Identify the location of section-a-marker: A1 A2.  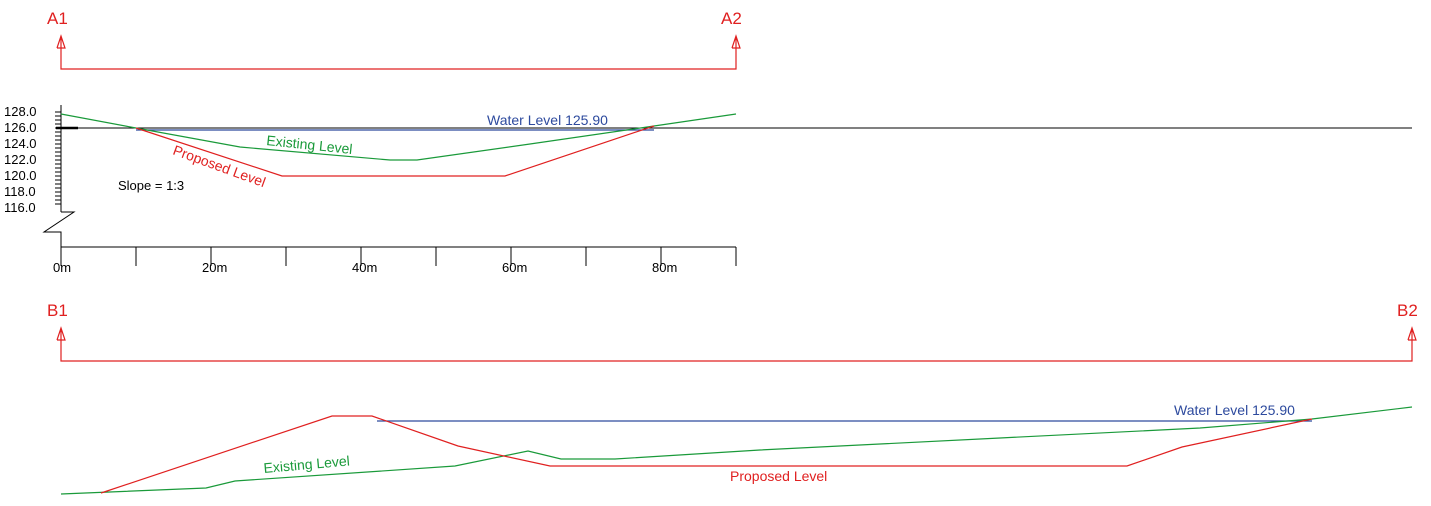
(394, 39).